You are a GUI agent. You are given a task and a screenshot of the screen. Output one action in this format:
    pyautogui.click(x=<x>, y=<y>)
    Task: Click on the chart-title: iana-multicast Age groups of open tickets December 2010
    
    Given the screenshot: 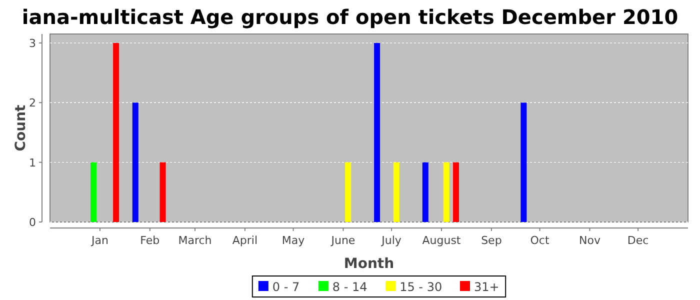 What is the action you would take?
    pyautogui.click(x=350, y=17)
    